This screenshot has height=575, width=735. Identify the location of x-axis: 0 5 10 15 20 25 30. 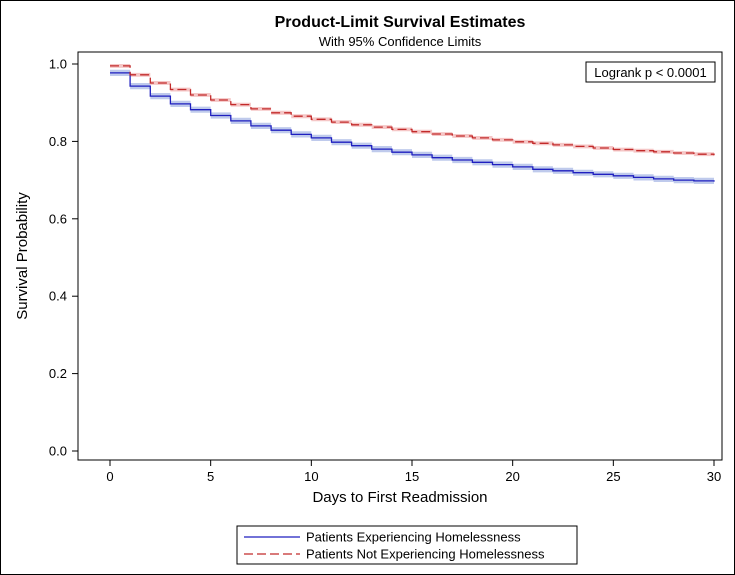
(413, 472).